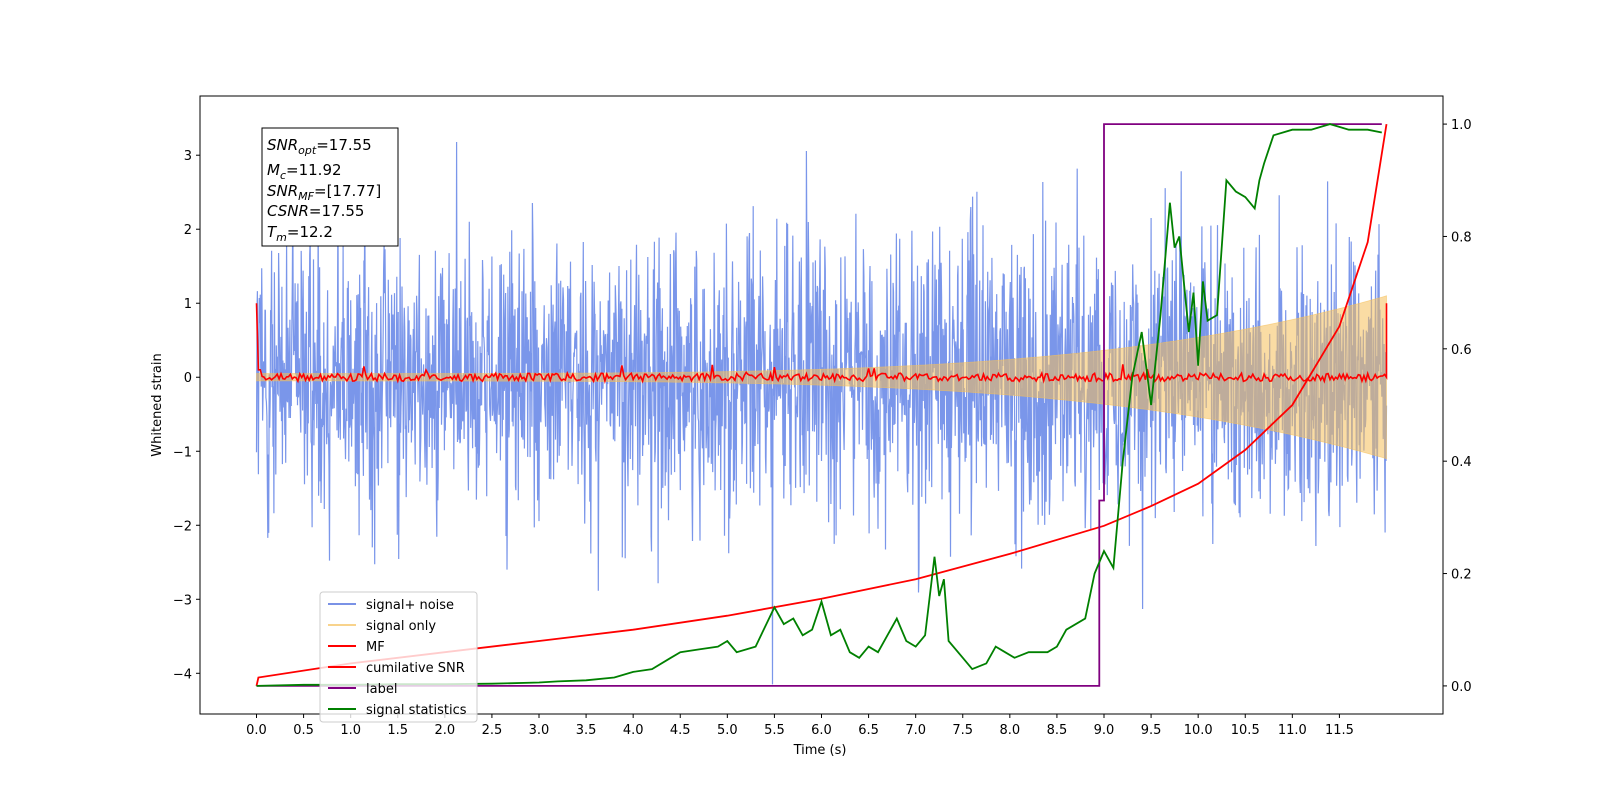  I want to click on y-tick-label: −1, so click(182, 452).